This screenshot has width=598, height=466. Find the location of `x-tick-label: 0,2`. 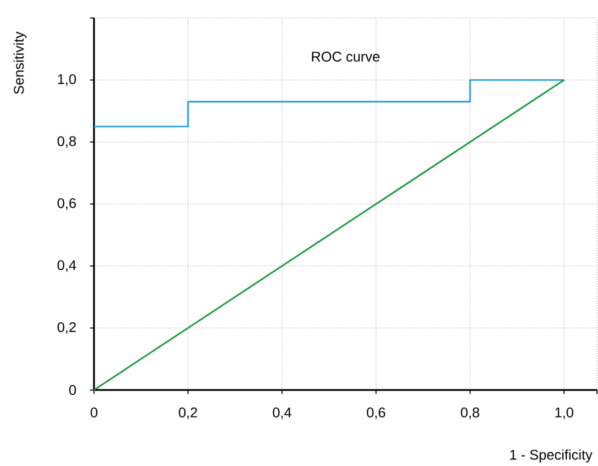

x-tick-label: 0,2 is located at coordinates (188, 414).